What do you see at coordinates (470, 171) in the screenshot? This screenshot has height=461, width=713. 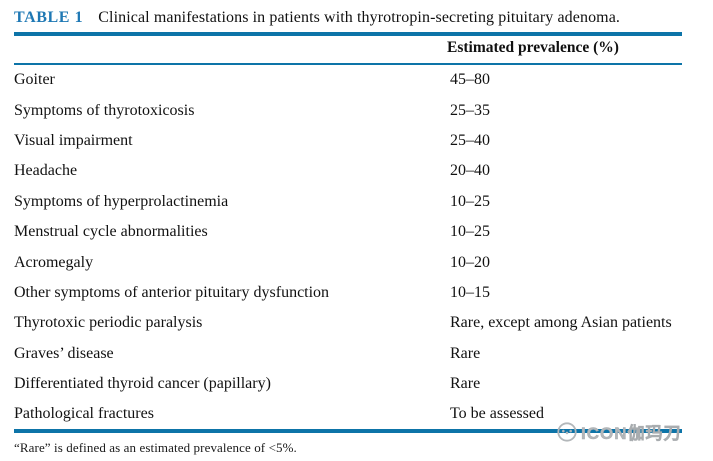 I see `prevalence-cell: 20–40` at bounding box center [470, 171].